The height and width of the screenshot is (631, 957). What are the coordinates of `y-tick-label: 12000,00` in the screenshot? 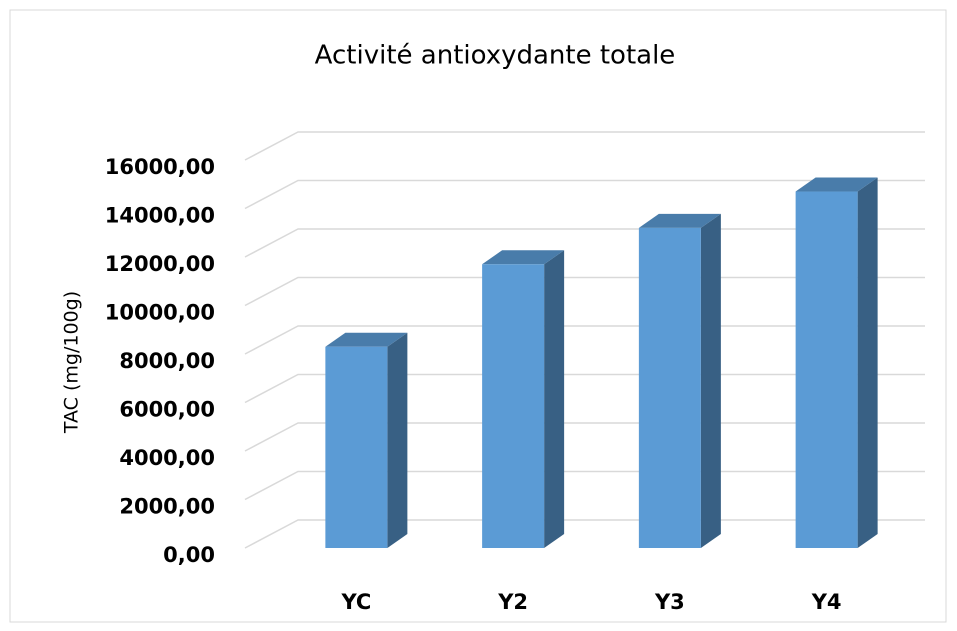 It's located at (160, 264).